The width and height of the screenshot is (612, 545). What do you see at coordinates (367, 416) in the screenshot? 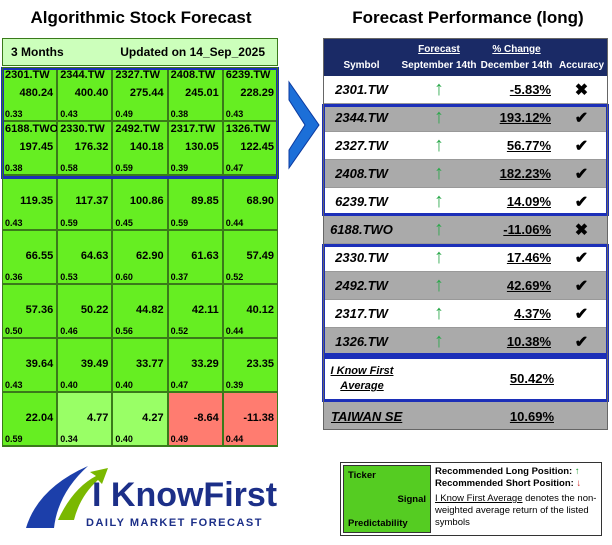
I see `benchmark-label: TAIWAN SE` at bounding box center [367, 416].